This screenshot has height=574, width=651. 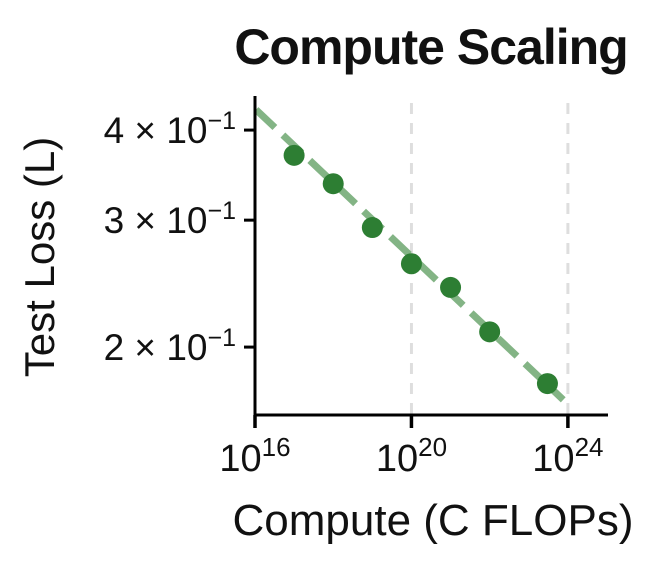 What do you see at coordinates (431, 47) in the screenshot?
I see `chart-title: Compute Scaling` at bounding box center [431, 47].